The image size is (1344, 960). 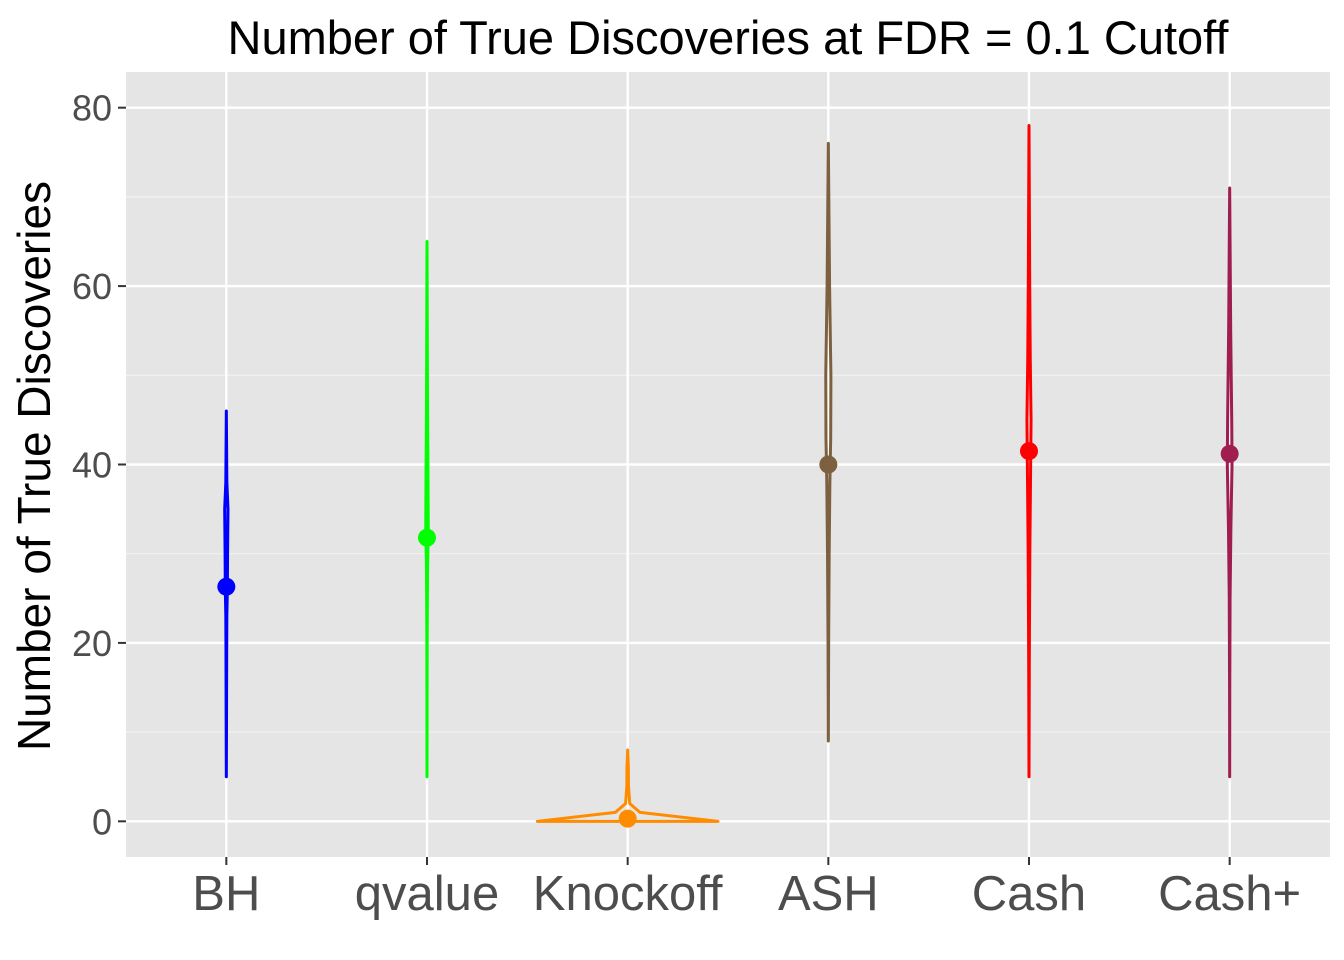 I want to click on y-axis: 0 20 40 60 80, so click(x=99, y=465).